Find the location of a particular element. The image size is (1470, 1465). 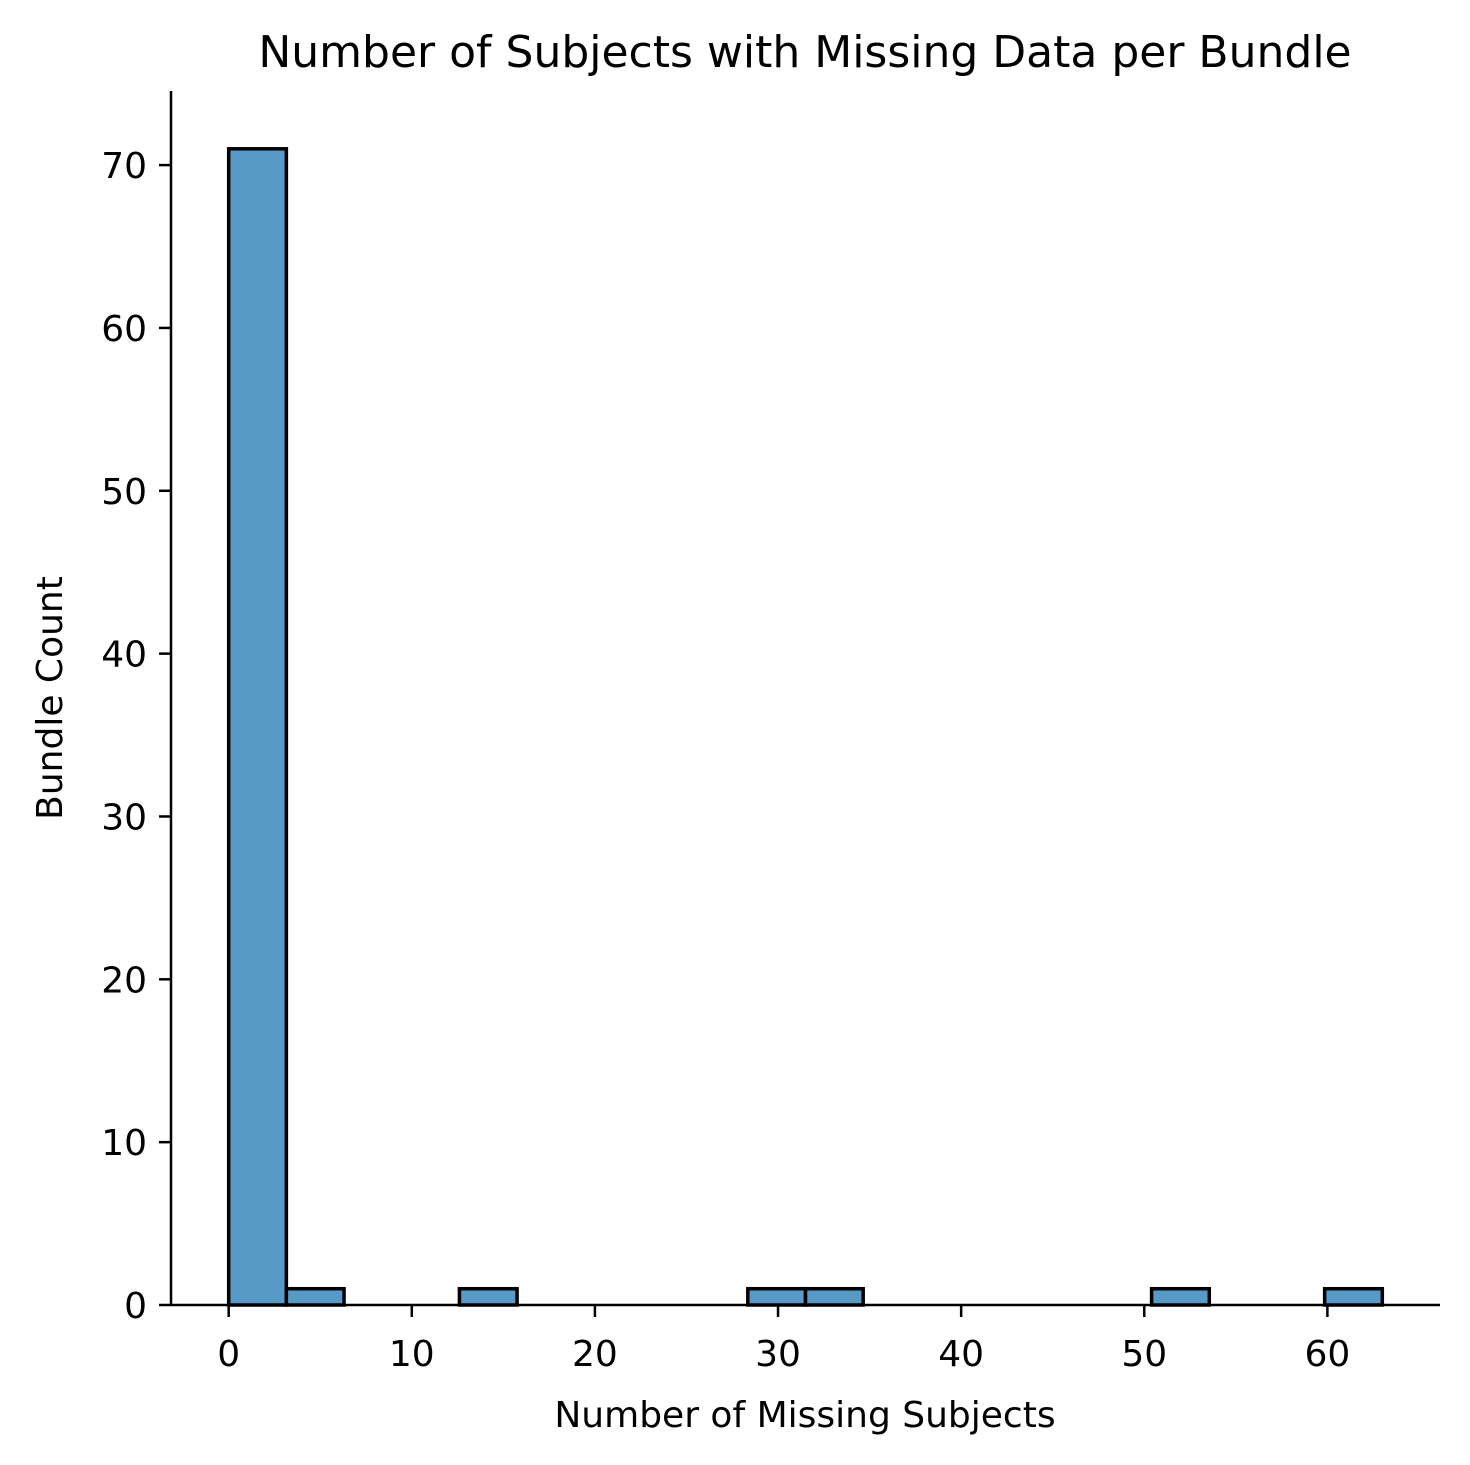

y-tick-label: 20 is located at coordinates (124, 980).